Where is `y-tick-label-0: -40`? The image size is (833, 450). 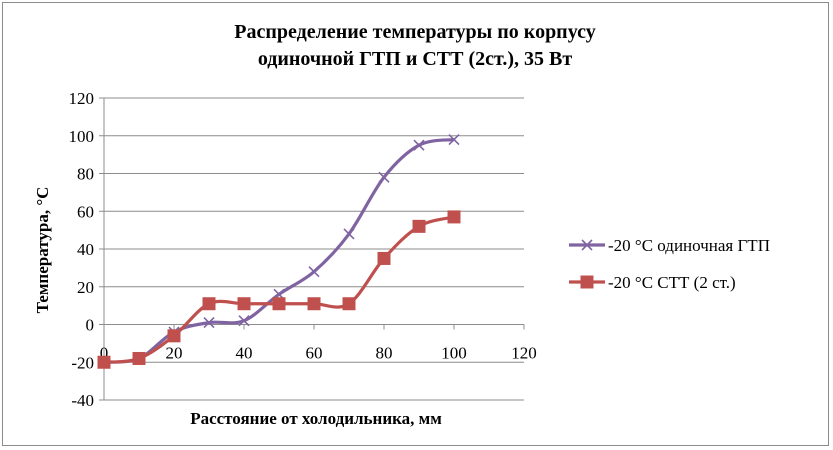
y-tick-label-0: -40 is located at coordinates (82, 400).